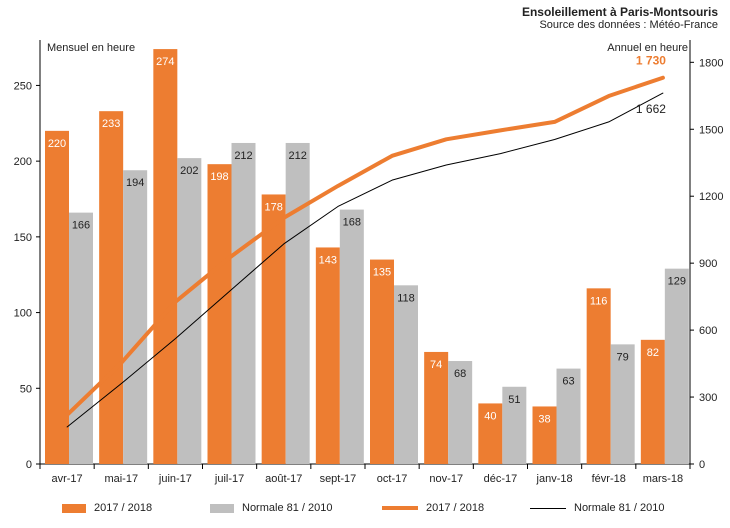 This screenshot has width=730, height=528. Describe the element at coordinates (663, 479) in the screenshot. I see `x-tick-label: mars-18` at that location.